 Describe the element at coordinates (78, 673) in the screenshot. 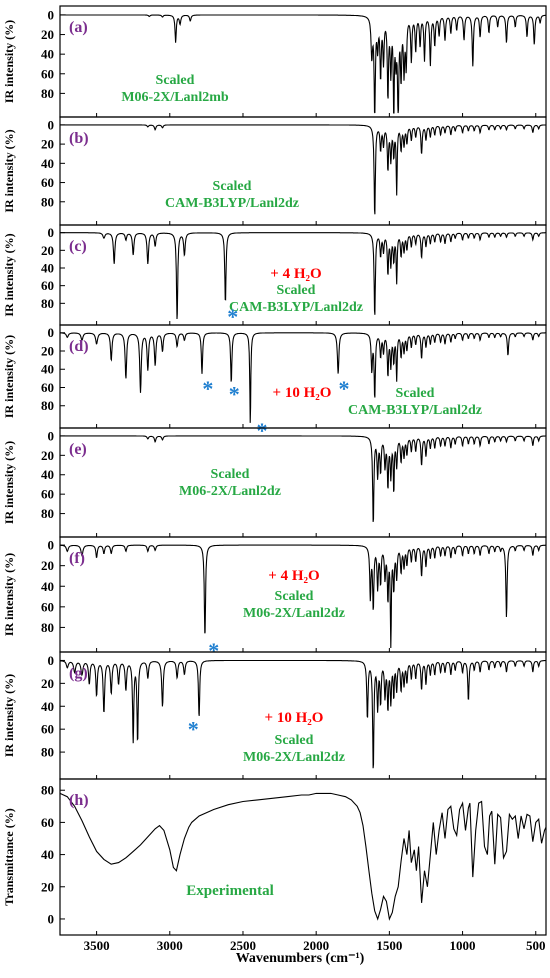

I see `panel-label: (g)` at that location.